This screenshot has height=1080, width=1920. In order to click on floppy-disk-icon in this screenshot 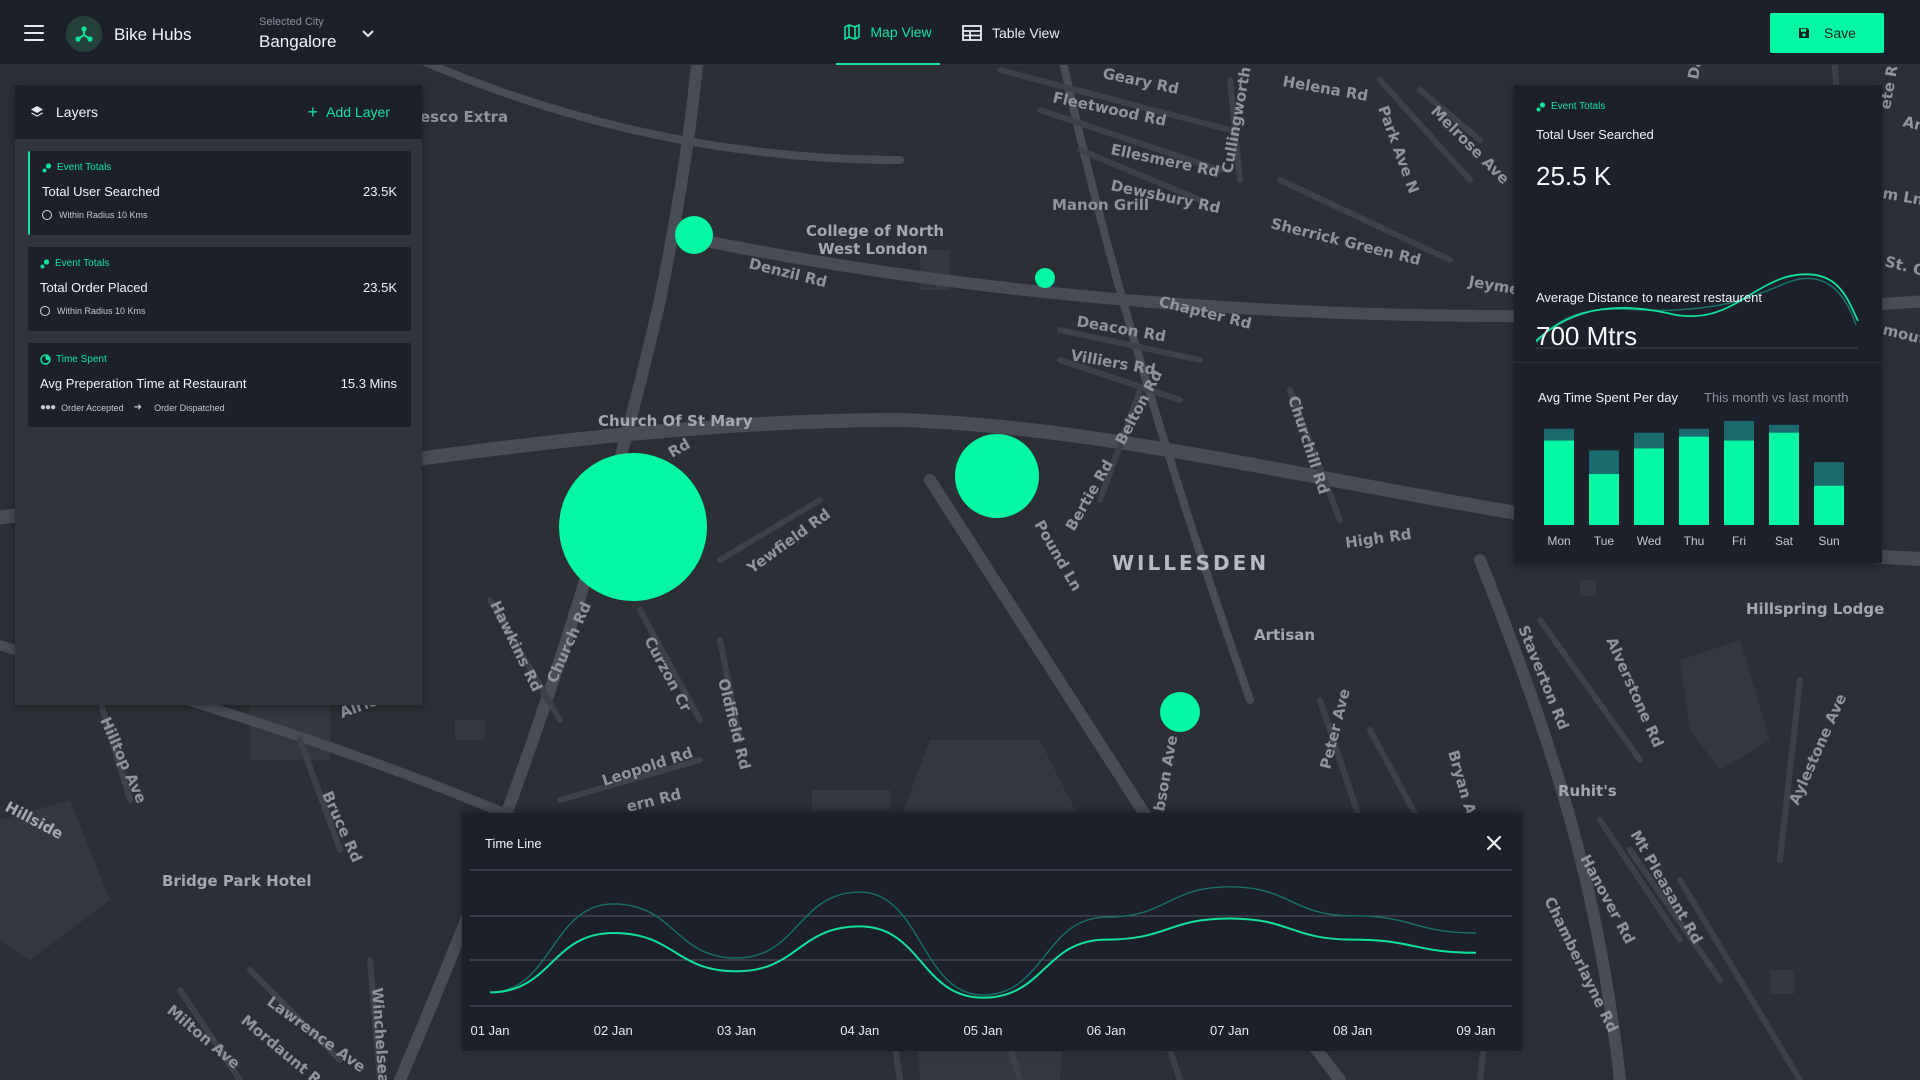, I will do `click(1804, 33)`.